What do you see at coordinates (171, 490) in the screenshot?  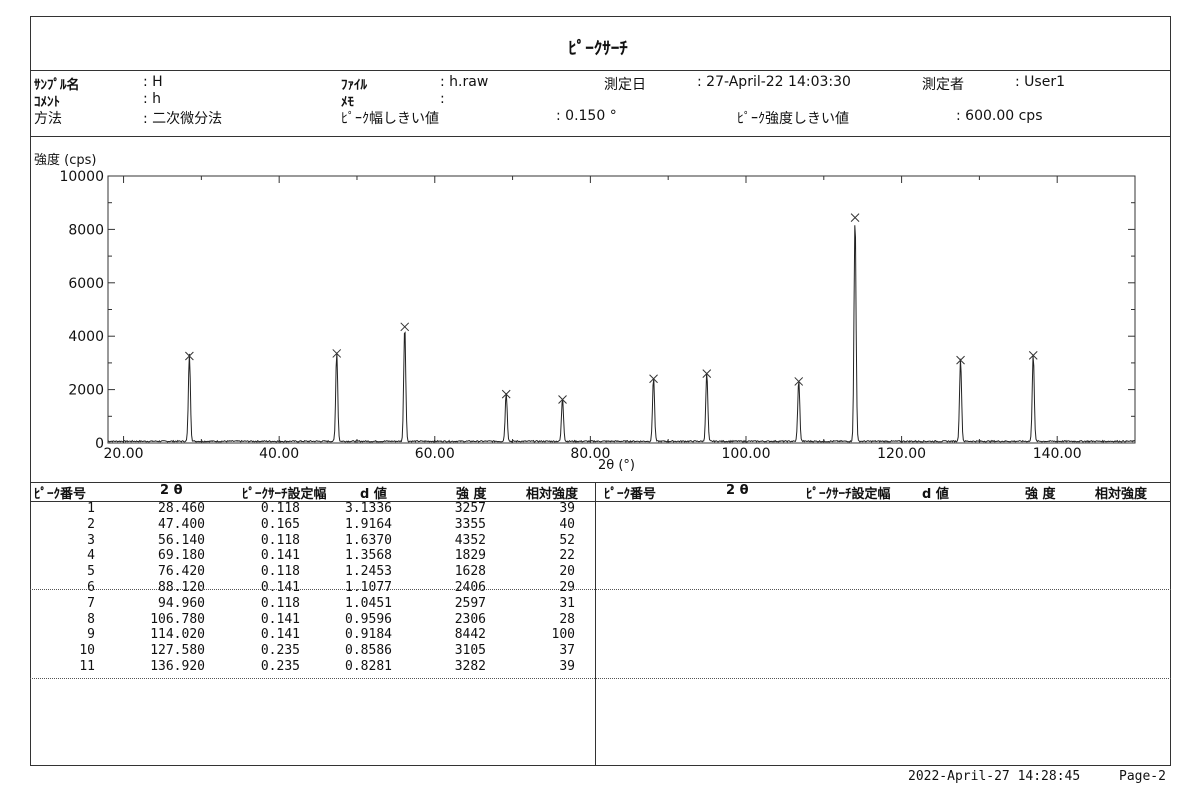 I see `left-header-1: 2 θ` at bounding box center [171, 490].